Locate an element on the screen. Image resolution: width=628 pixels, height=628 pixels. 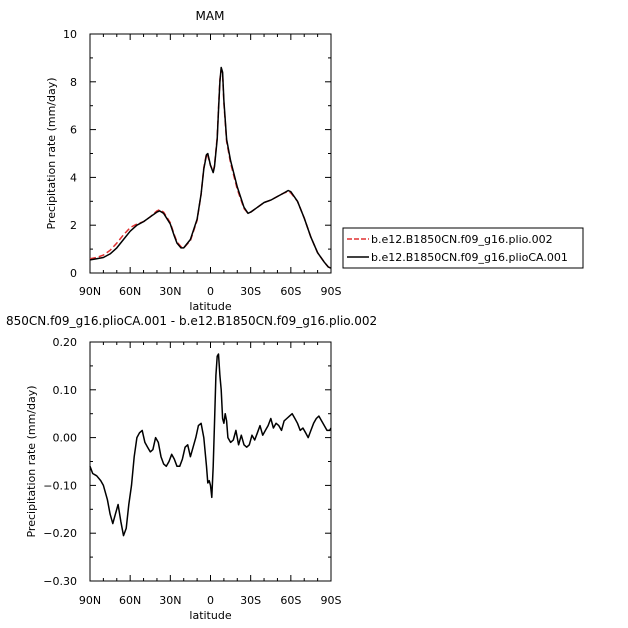
y-tick-label: 2 is located at coordinates (73, 225).